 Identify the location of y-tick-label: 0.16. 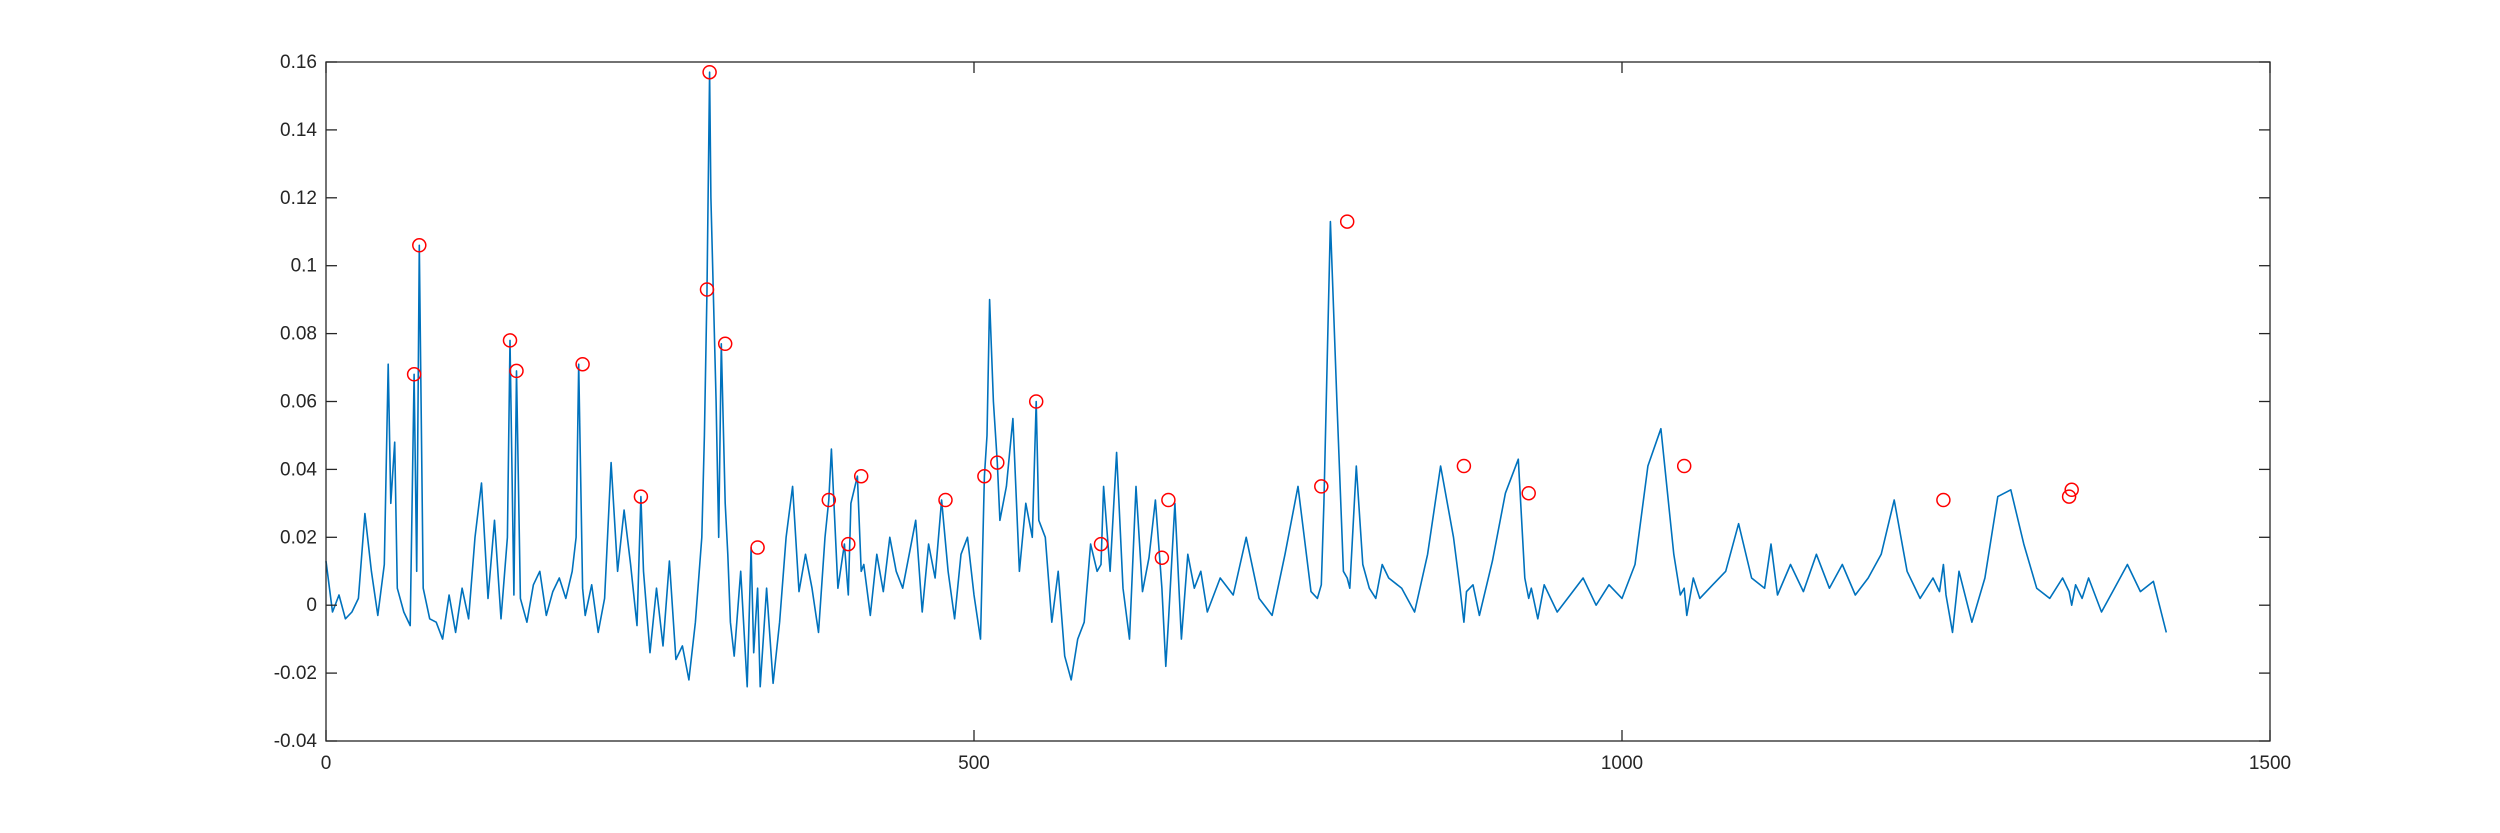
(298, 62).